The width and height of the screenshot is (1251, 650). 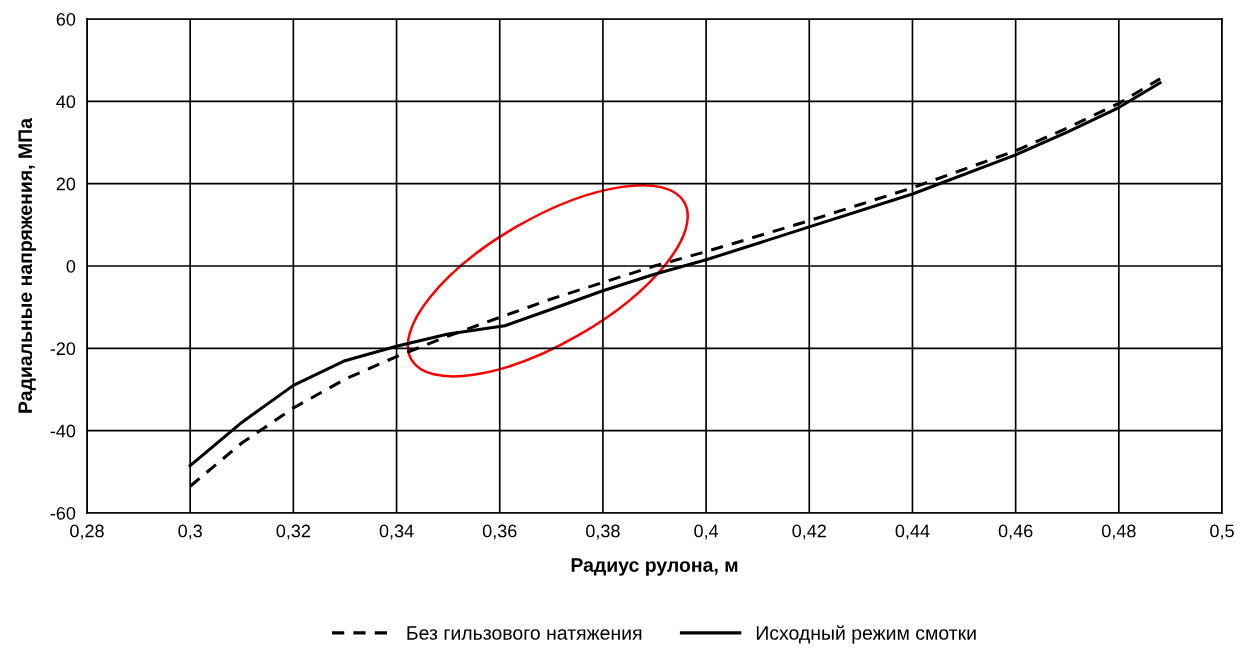 I want to click on legend-label: Без гильзового натяжения, so click(x=524, y=633).